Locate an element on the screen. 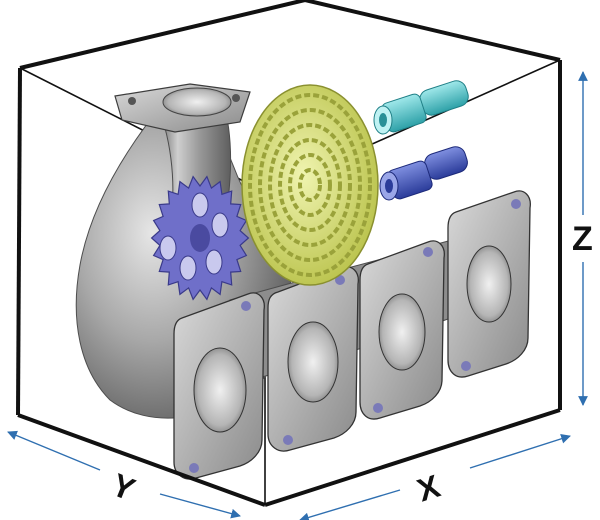 The width and height of the screenshot is (600, 520). y-axis-label: Y is located at coordinates (123, 486).